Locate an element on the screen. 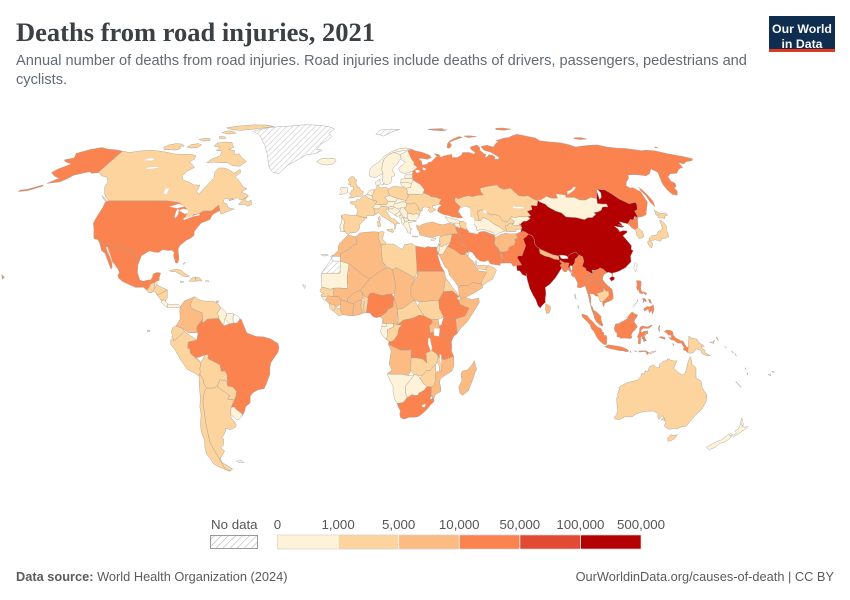 The width and height of the screenshot is (850, 600). svg-text: 10,000 is located at coordinates (459, 524).